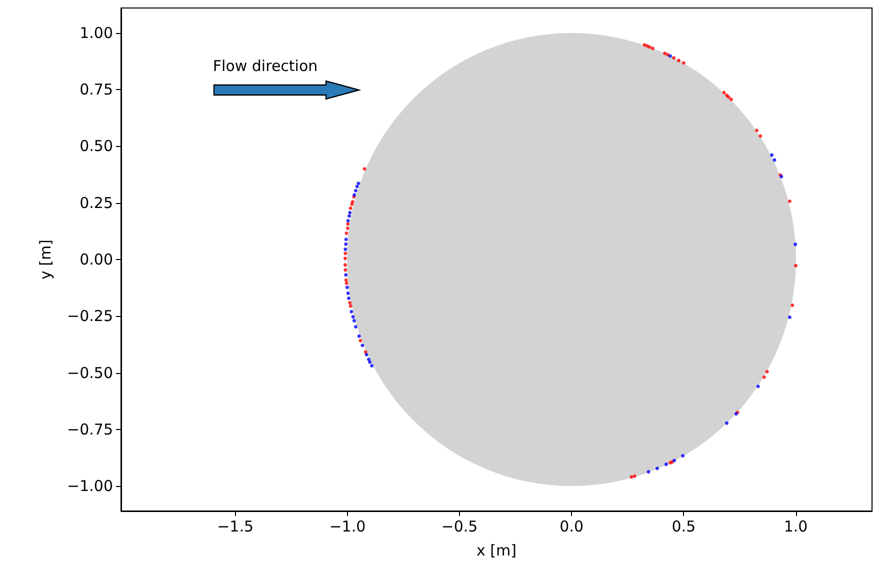 The height and width of the screenshot is (575, 873). What do you see at coordinates (496, 551) in the screenshot?
I see `x-axis-title: x [m]` at bounding box center [496, 551].